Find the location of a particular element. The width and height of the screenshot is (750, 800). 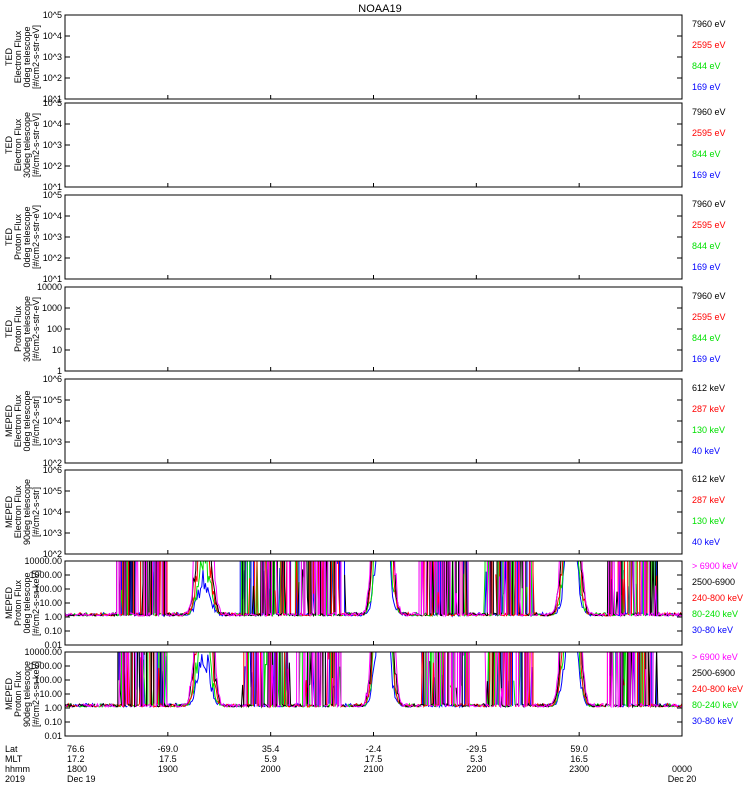

series-80-240-kev is located at coordinates (373, 589).